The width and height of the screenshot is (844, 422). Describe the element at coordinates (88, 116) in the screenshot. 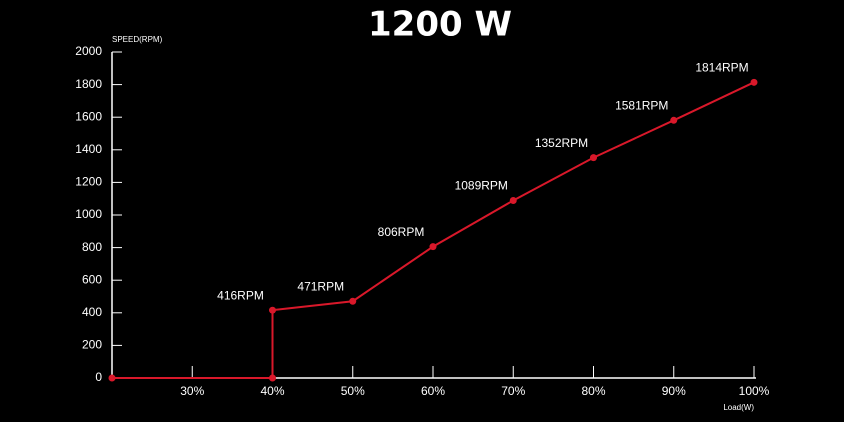

I see `y-tick-label: 1600` at that location.